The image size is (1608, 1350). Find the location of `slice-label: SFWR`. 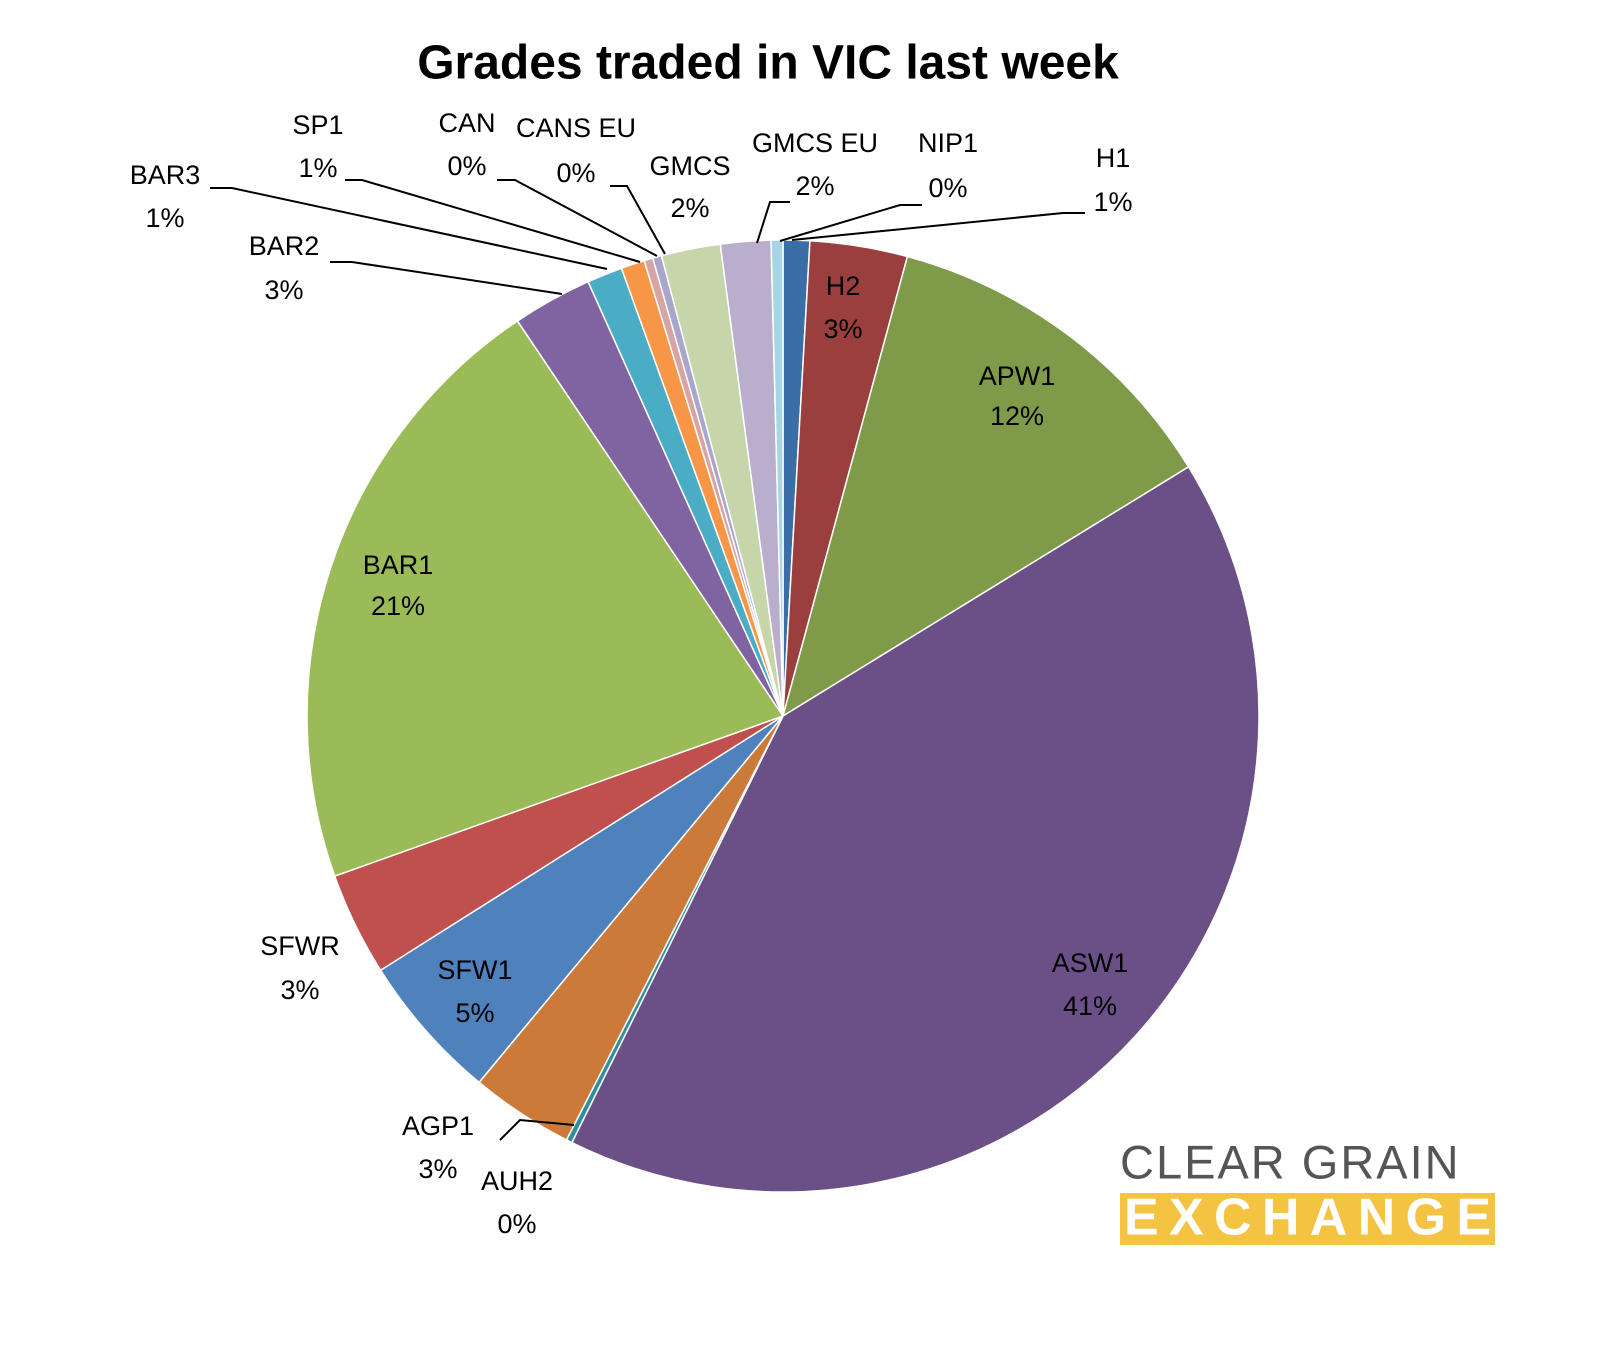

slice-label: SFWR is located at coordinates (299, 946).